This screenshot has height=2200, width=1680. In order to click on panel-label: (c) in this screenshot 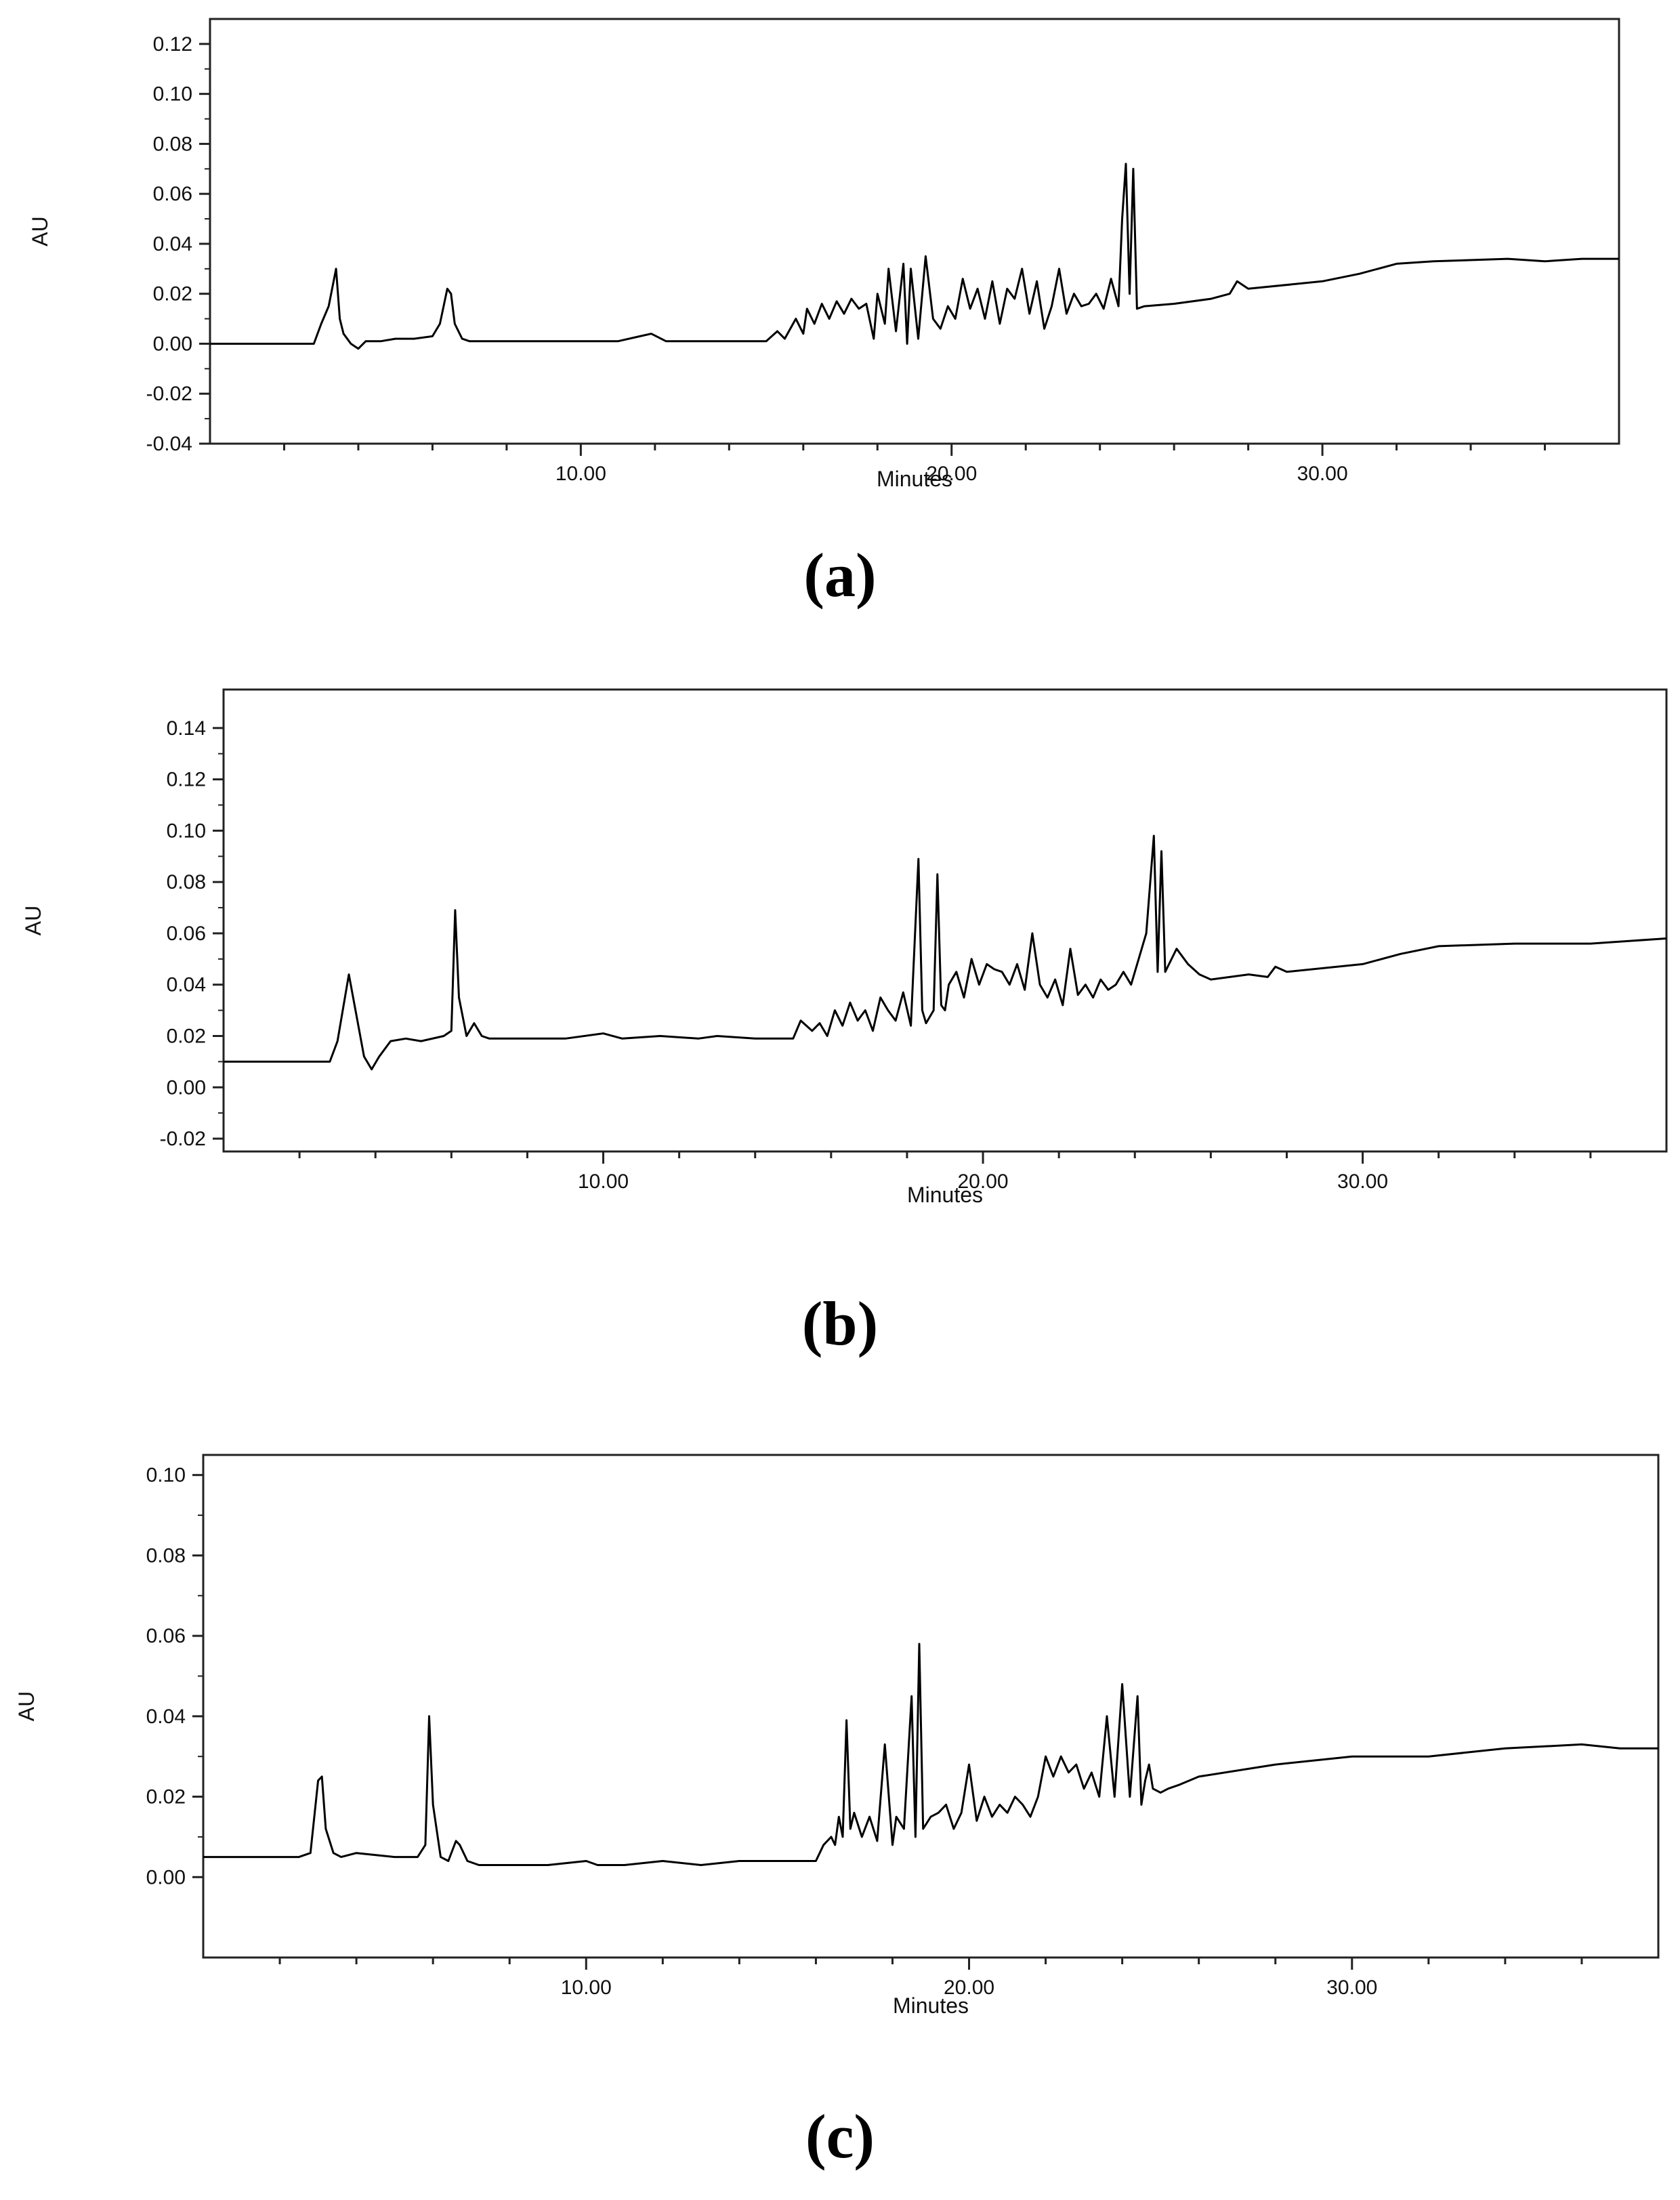, I will do `click(840, 2136)`.